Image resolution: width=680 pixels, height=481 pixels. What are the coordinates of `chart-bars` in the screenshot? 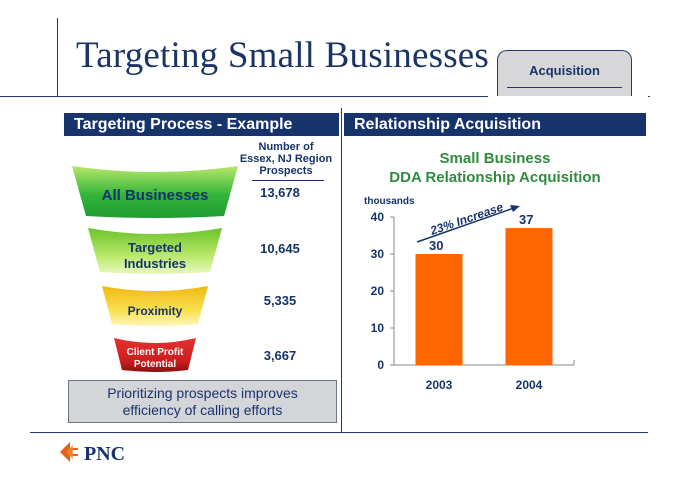 It's located at (484, 296).